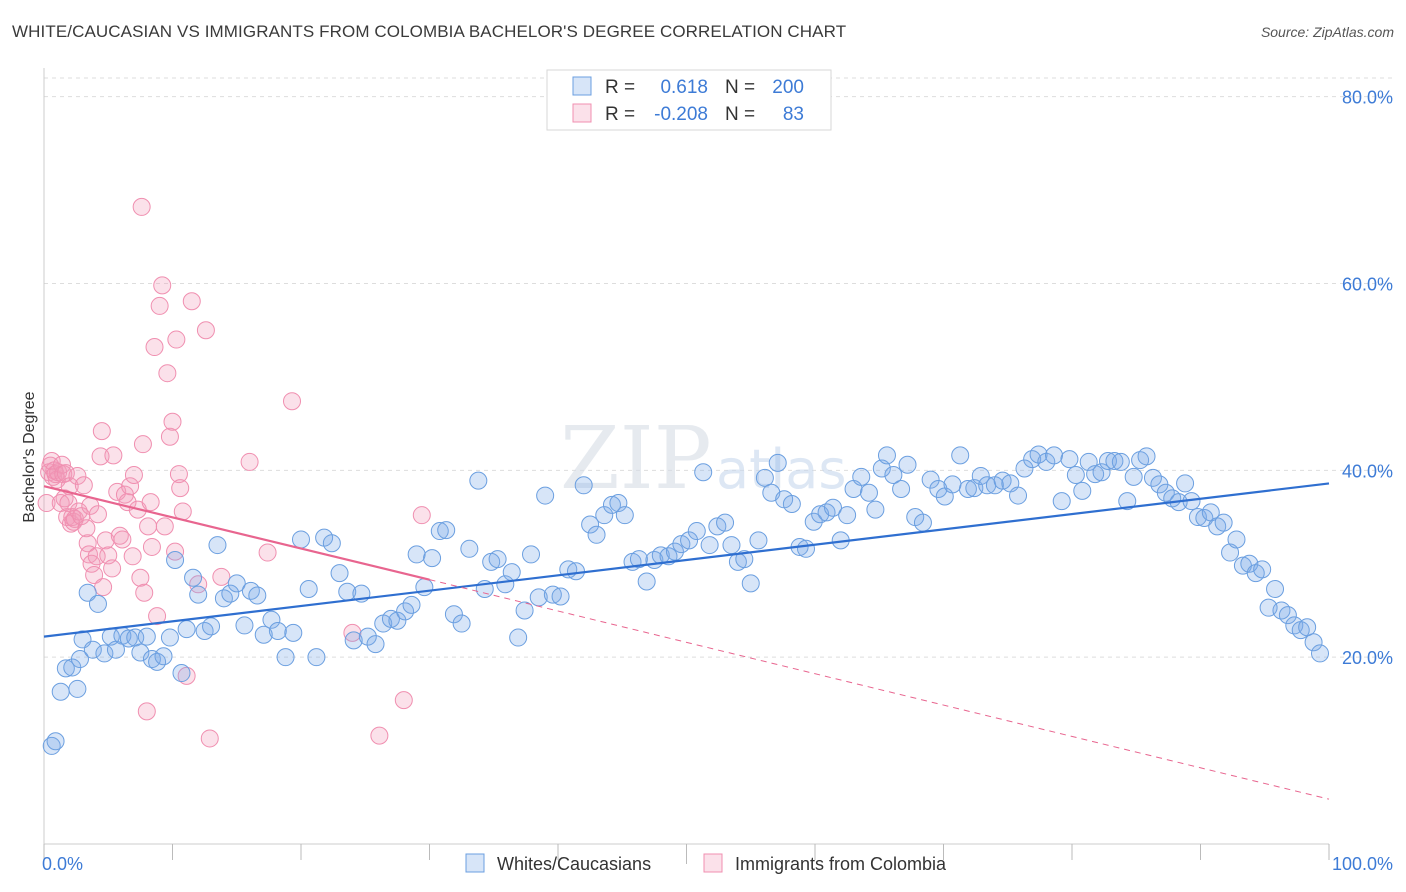 The height and width of the screenshot is (892, 1406). I want to click on legend-label-whites: Whites/Caucasians, so click(574, 864).